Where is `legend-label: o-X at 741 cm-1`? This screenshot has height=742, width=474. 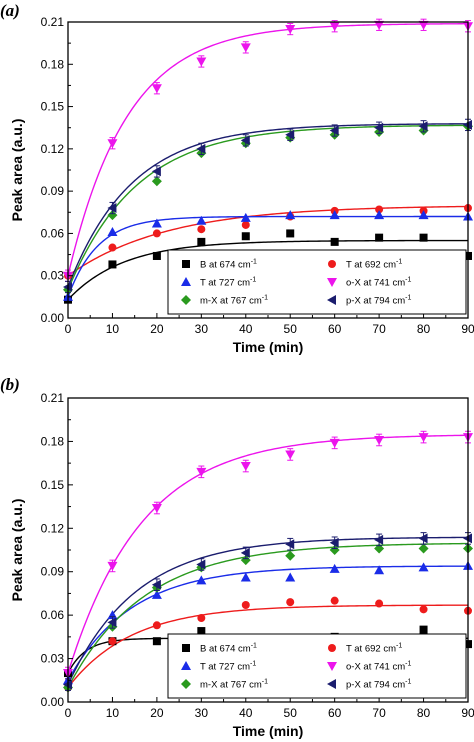
legend-label: o-X at 741 cm-1 is located at coordinates (378, 667).